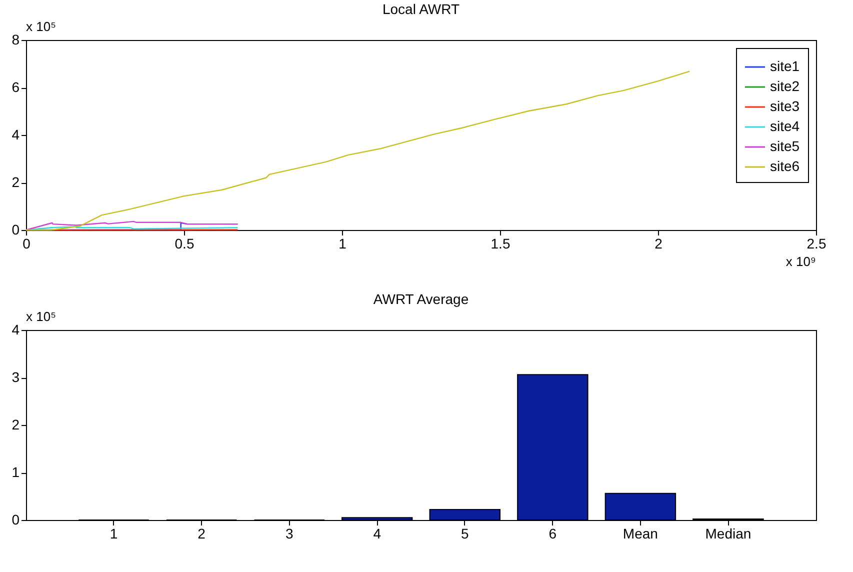 This screenshot has width=853, height=572. What do you see at coordinates (728, 534) in the screenshot?
I see `x-tick-label: Median` at bounding box center [728, 534].